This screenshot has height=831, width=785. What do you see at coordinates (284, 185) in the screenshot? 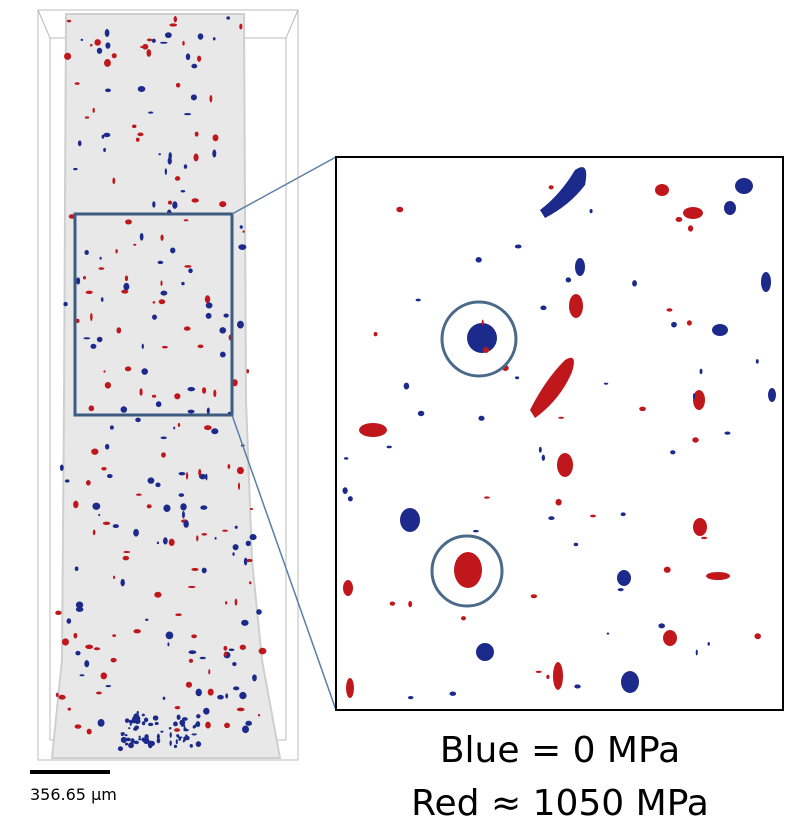
I see `connector` at bounding box center [284, 185].